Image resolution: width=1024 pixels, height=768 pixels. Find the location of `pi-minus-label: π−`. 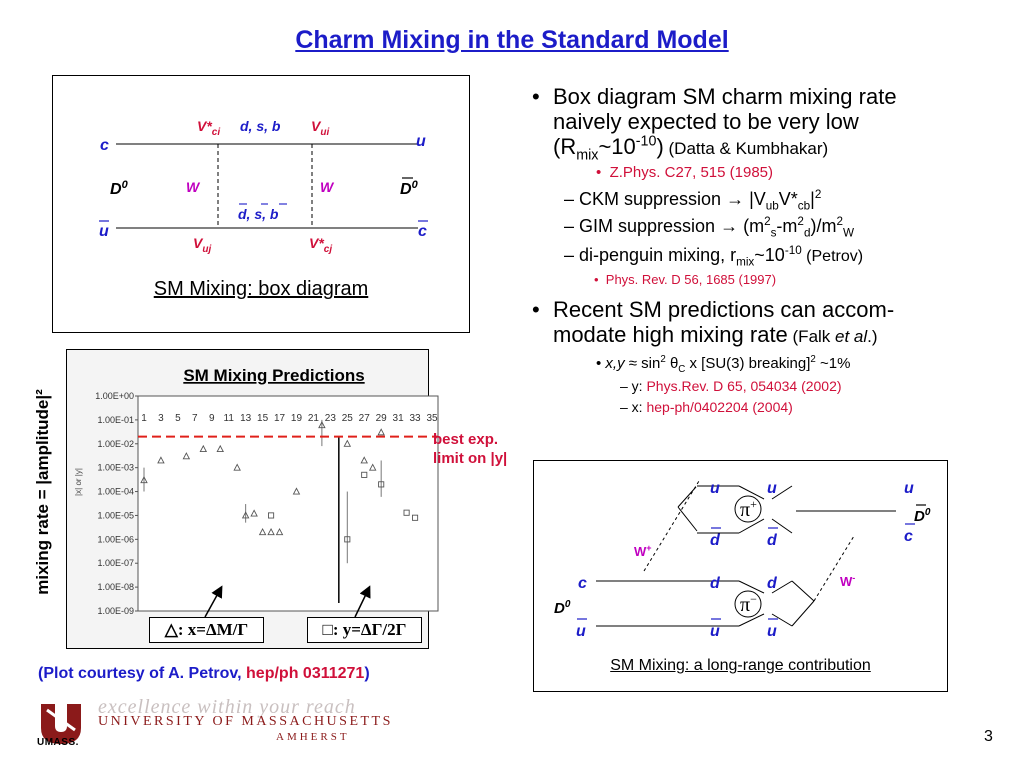

pi-minus-label: π− is located at coordinates (748, 604).